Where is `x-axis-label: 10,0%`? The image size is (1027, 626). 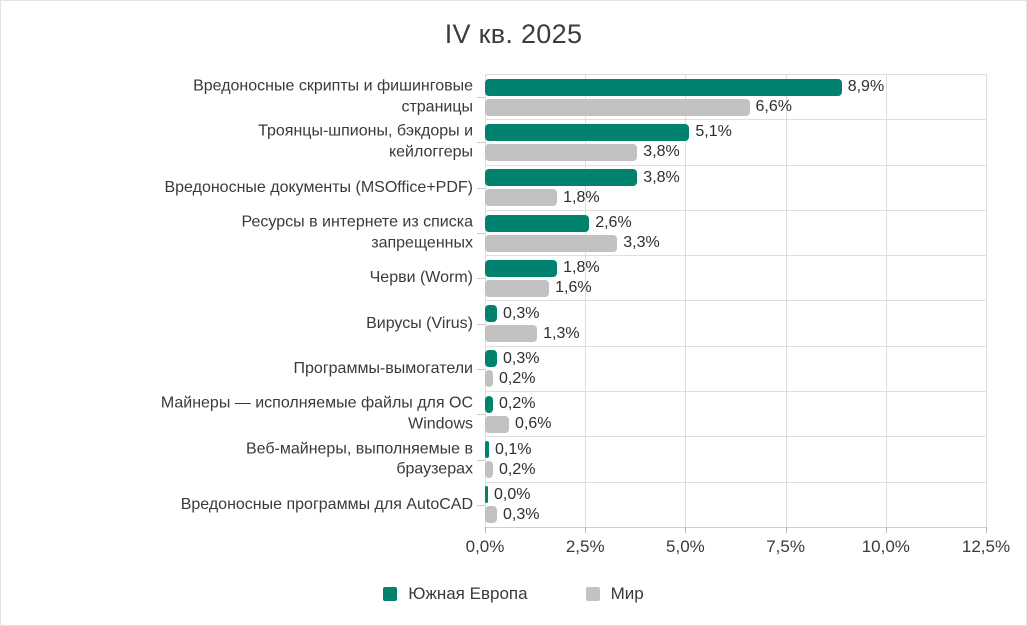 x-axis-label: 10,0% is located at coordinates (885, 546).